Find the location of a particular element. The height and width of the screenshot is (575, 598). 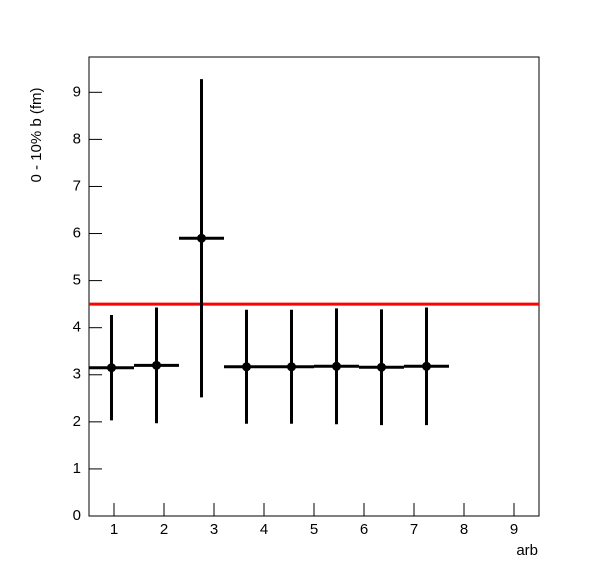

y-tick-label: 8 is located at coordinates (77, 138).